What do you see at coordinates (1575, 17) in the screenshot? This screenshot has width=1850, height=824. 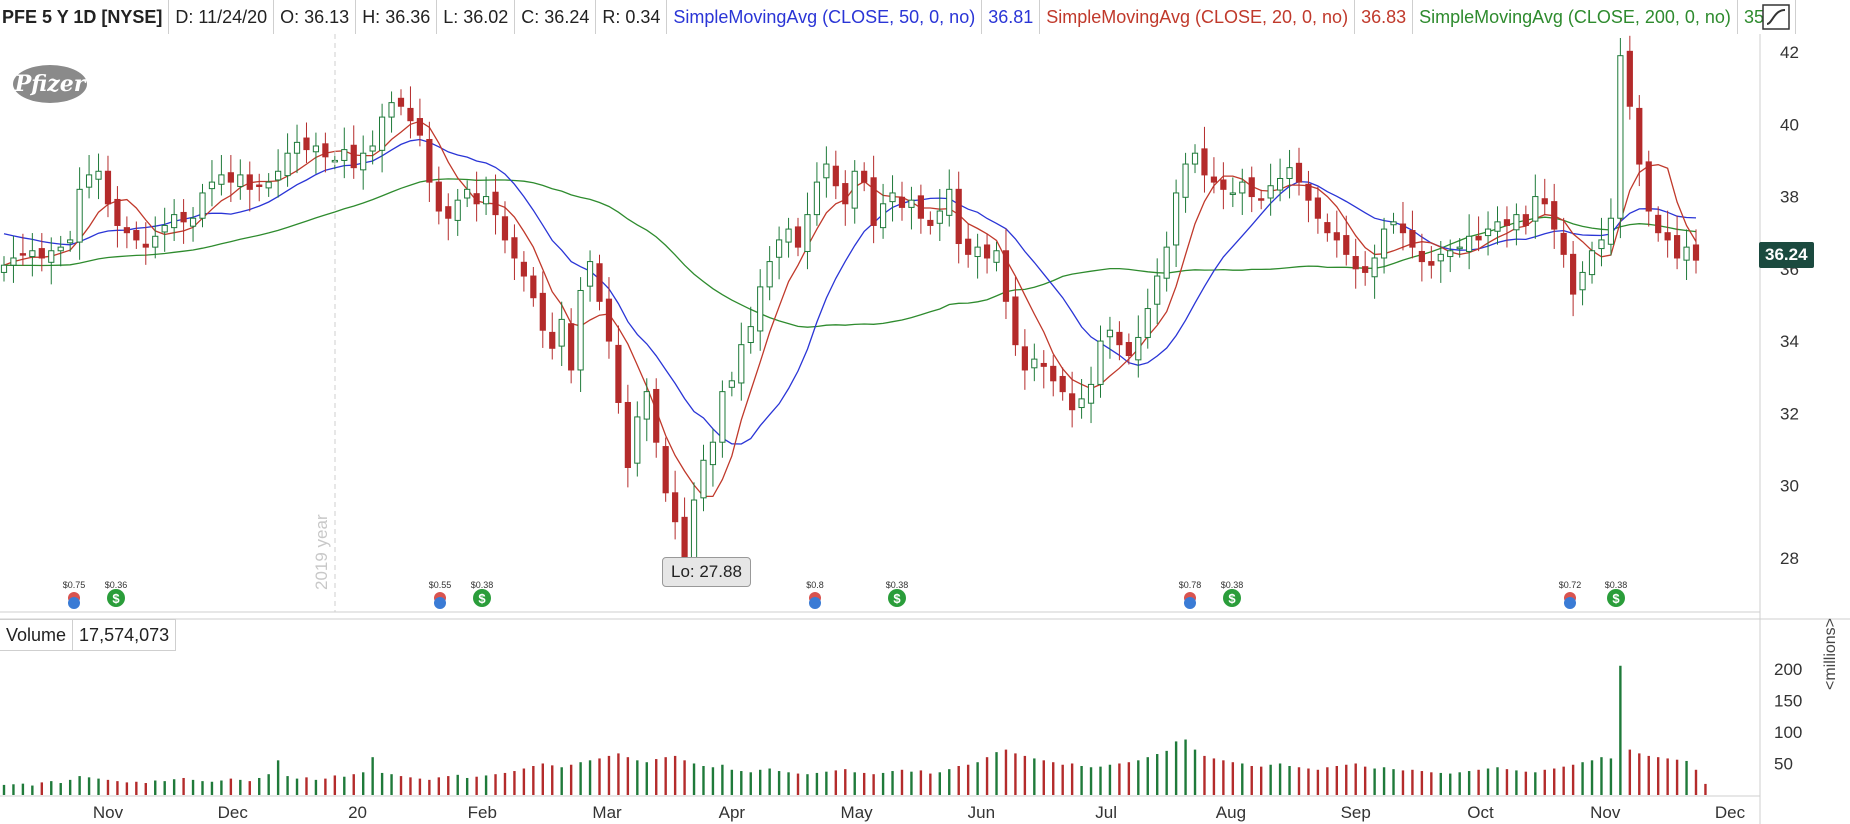 I see `sma200-study-label: SimpleMovingAvg (CLOSE, 200, 0, no)` at bounding box center [1575, 17].